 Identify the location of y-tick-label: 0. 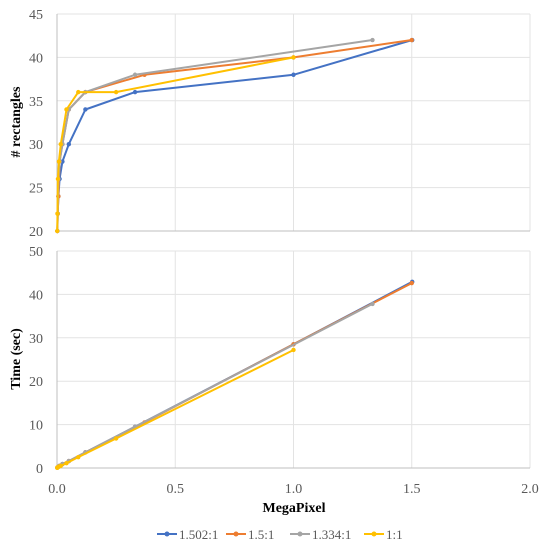
(39, 469).